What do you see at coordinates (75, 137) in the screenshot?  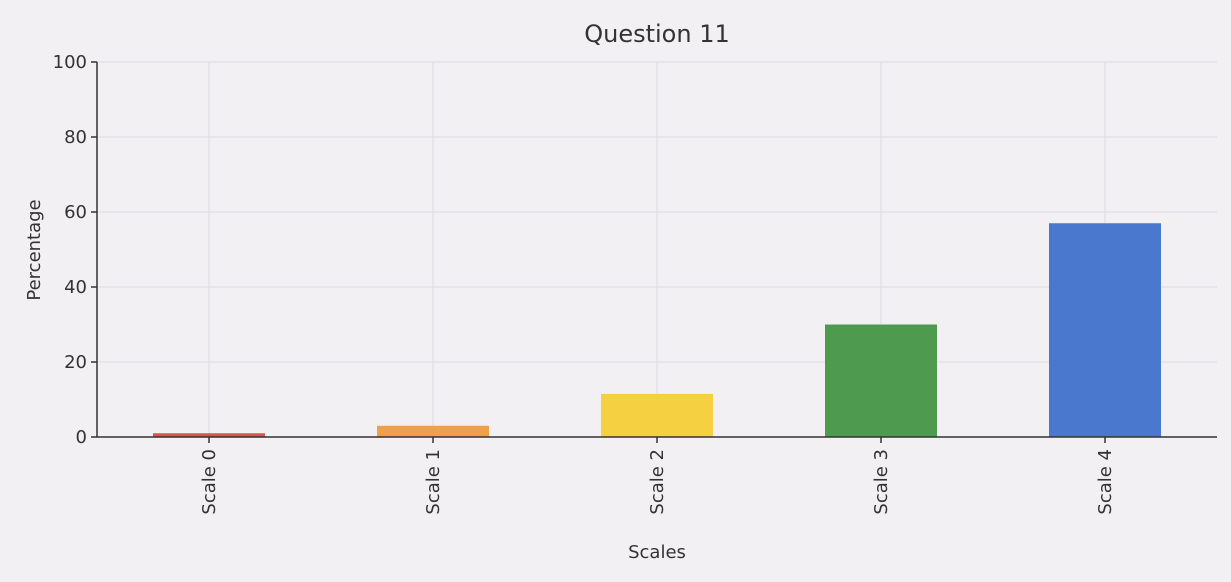 I see `y-tick-label: 80` at bounding box center [75, 137].